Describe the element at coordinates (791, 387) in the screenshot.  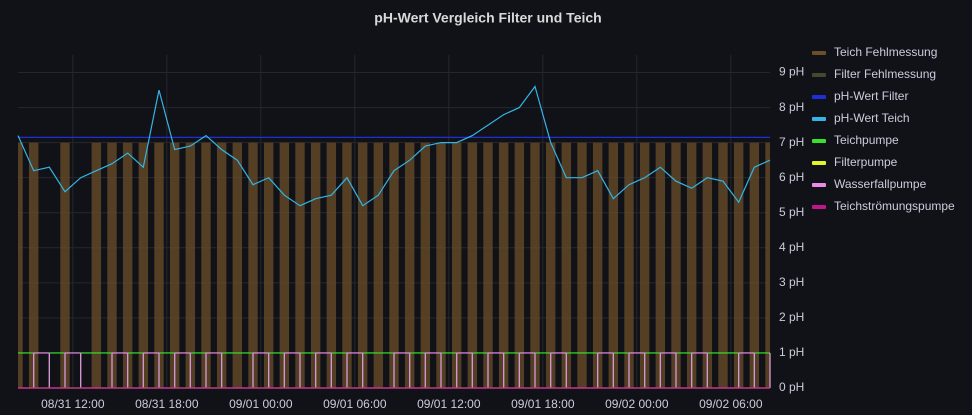
I see `y-tick-label: 0 pH` at that location.